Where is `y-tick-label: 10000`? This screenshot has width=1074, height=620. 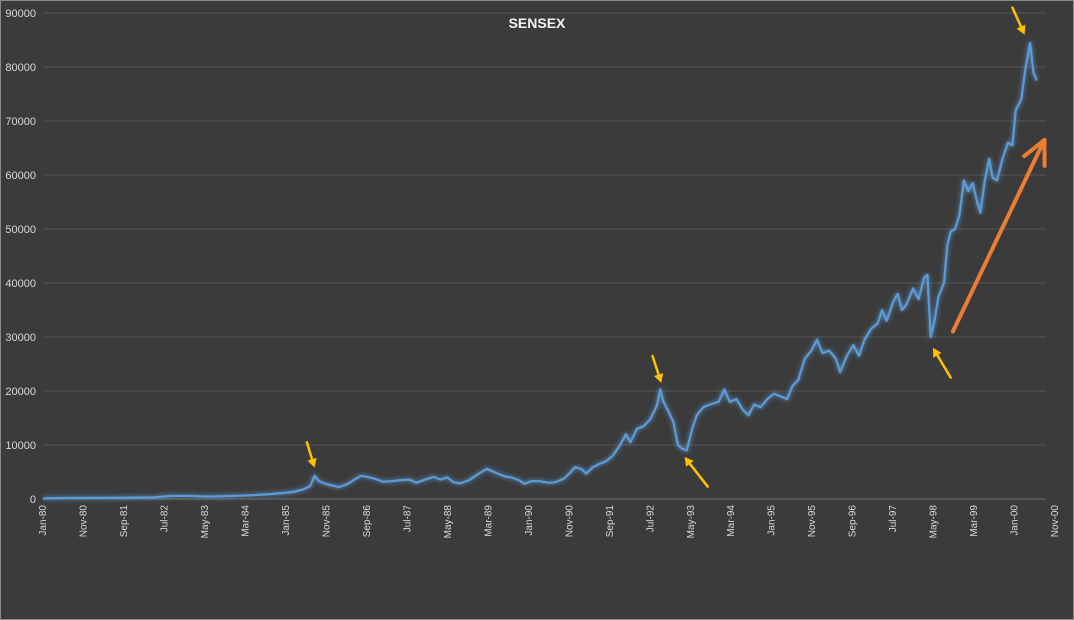 y-tick-label: 10000 is located at coordinates (20, 446).